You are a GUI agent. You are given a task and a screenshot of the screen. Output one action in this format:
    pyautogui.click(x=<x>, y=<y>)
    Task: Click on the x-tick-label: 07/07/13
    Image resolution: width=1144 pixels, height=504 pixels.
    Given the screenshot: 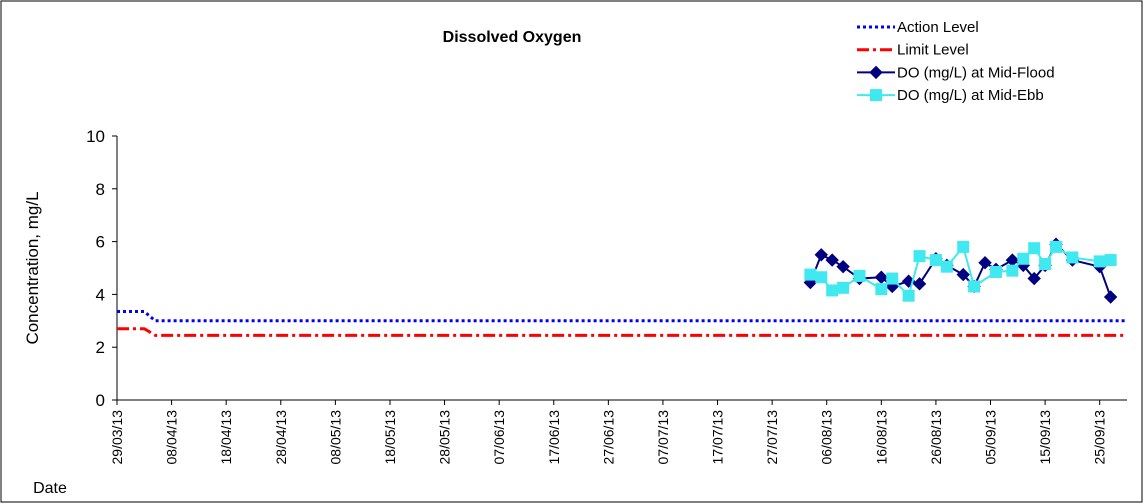 What is the action you would take?
    pyautogui.click(x=663, y=437)
    